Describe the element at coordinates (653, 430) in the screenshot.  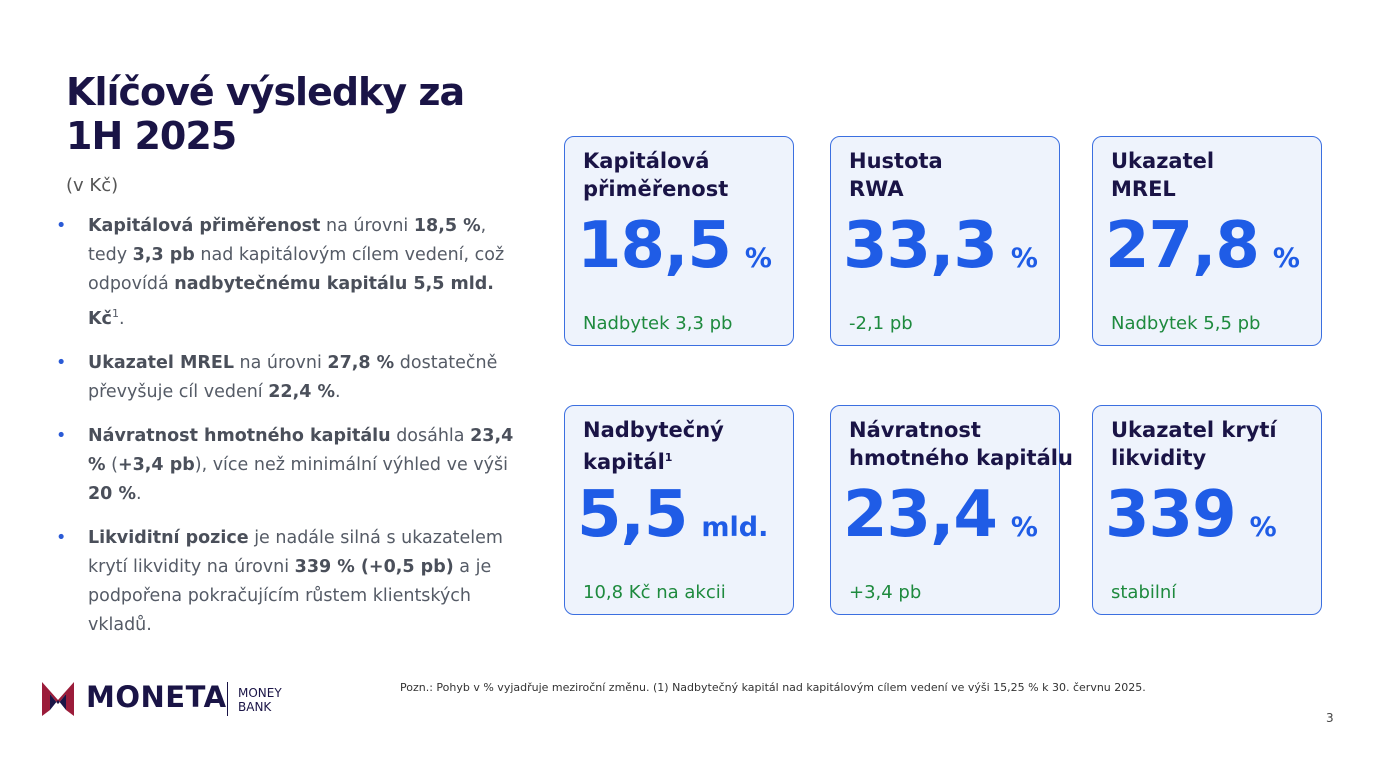
I see `card-label-line: Nadbytečný` at that location.